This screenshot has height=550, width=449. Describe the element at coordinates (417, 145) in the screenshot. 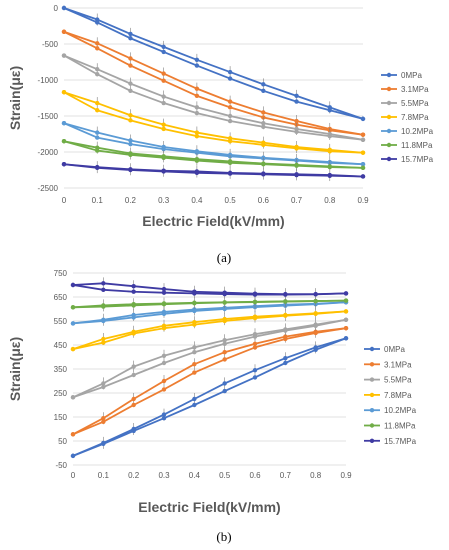

I see `legend-label-a-5: 11.8MPa` at that location.